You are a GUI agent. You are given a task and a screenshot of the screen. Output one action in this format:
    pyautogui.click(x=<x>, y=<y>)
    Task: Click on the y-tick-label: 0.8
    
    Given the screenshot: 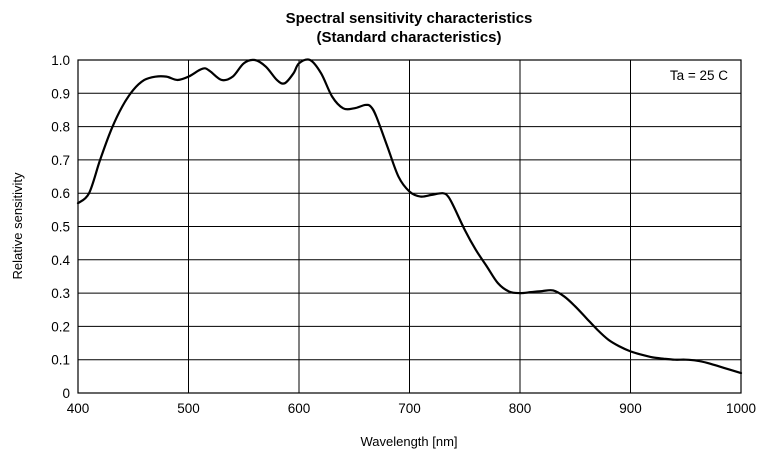 What is the action you would take?
    pyautogui.click(x=60, y=127)
    